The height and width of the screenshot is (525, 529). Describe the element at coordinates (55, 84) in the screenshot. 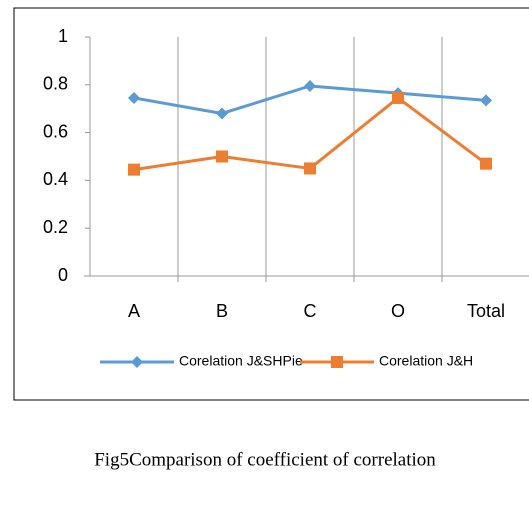

I see `y-tick-label: 0.8` at that location.